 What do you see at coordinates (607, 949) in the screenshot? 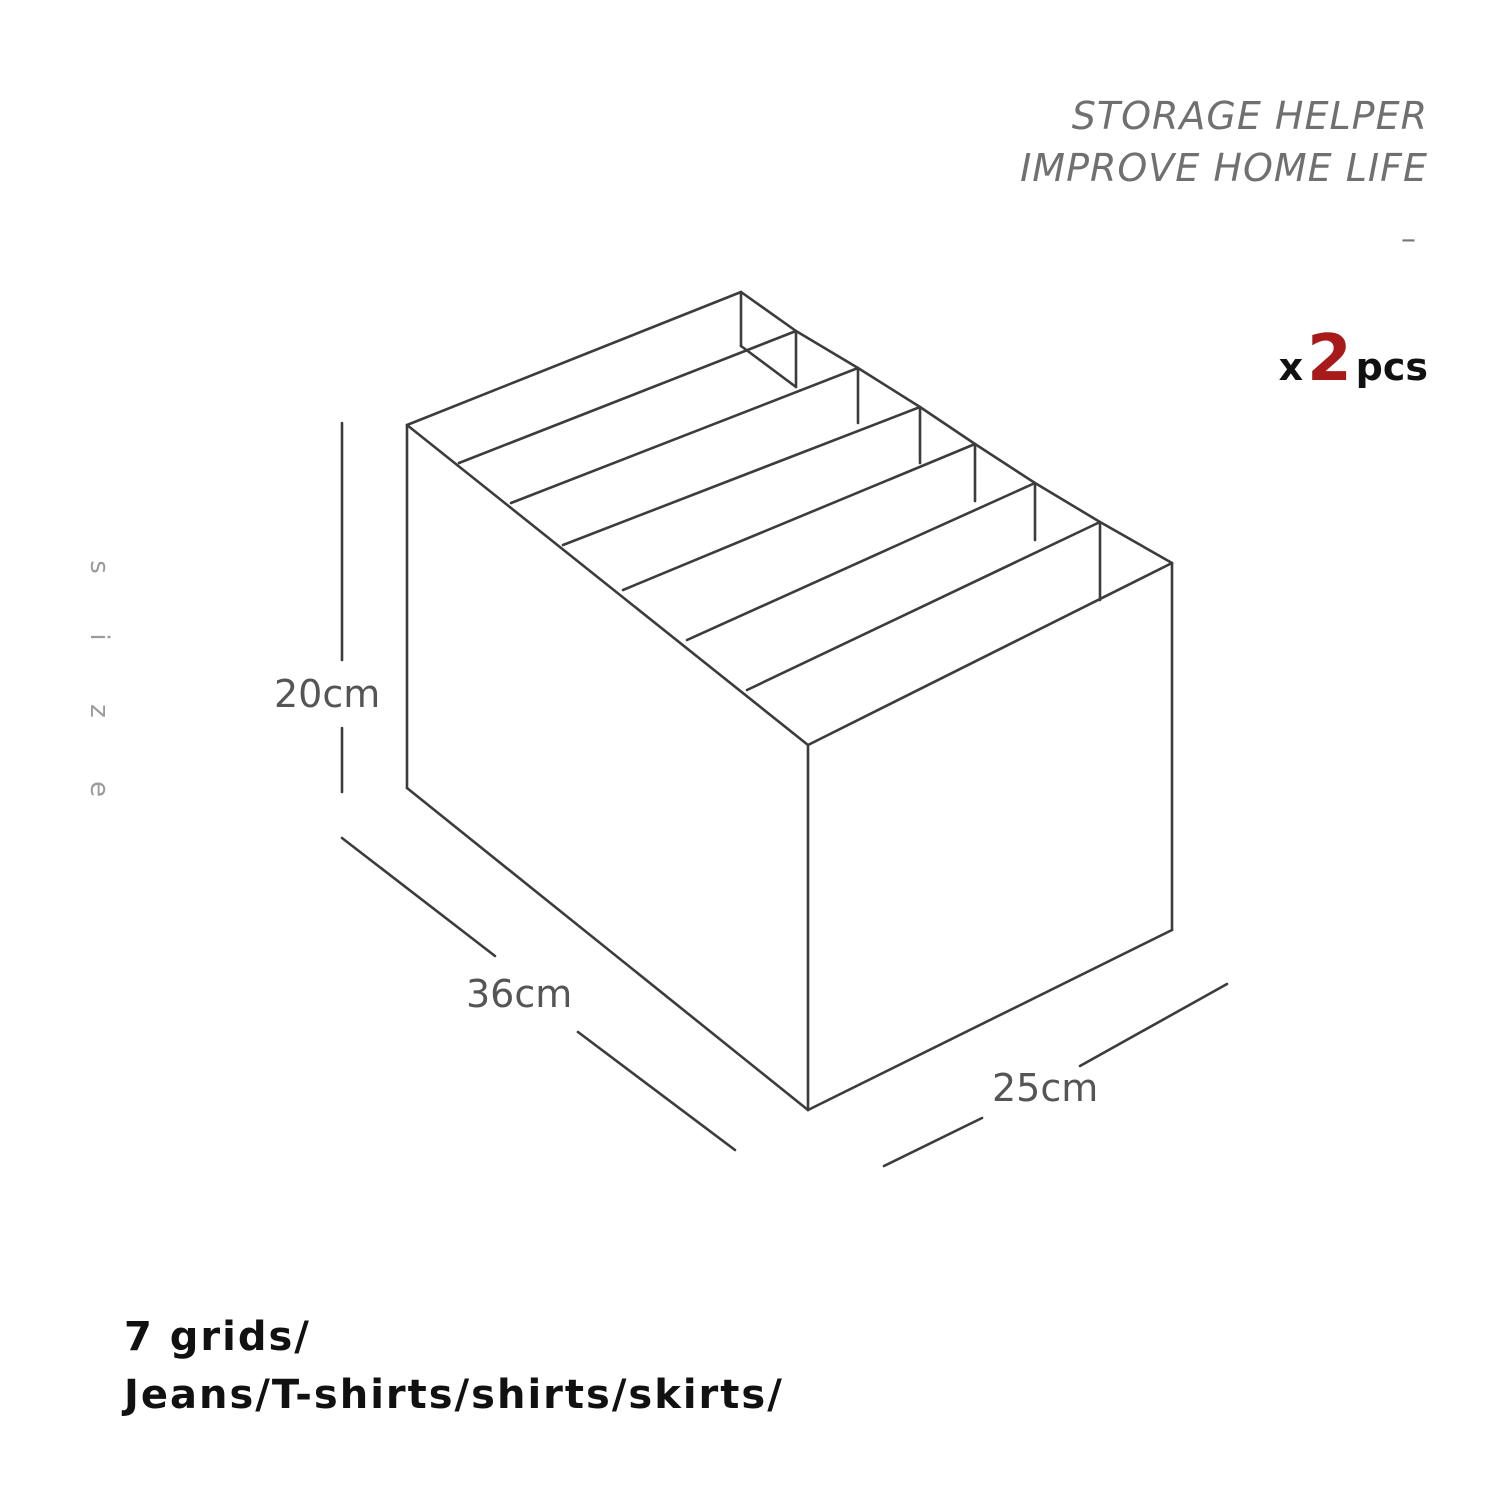
I see `box-bottom-long-line` at bounding box center [607, 949].